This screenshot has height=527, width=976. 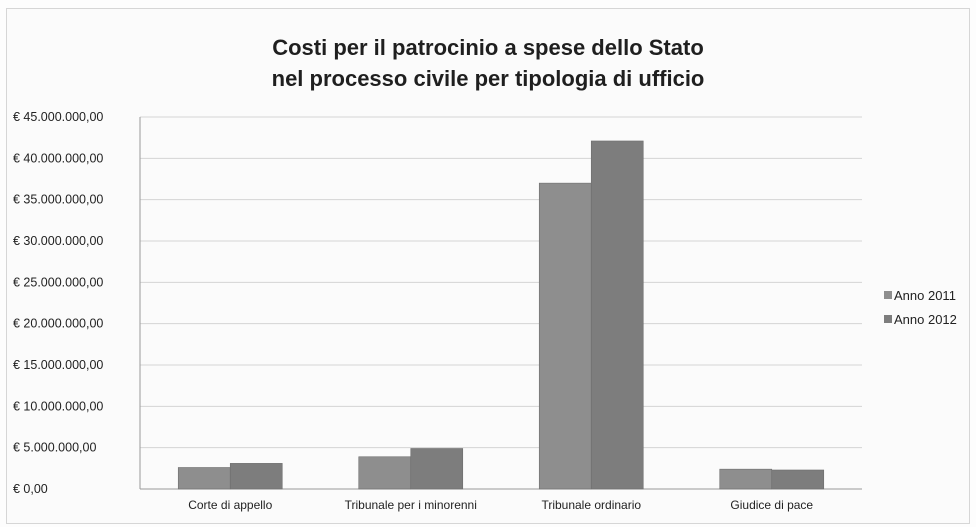 I want to click on y-tick-label: € 45.000.000,00, so click(x=58, y=117).